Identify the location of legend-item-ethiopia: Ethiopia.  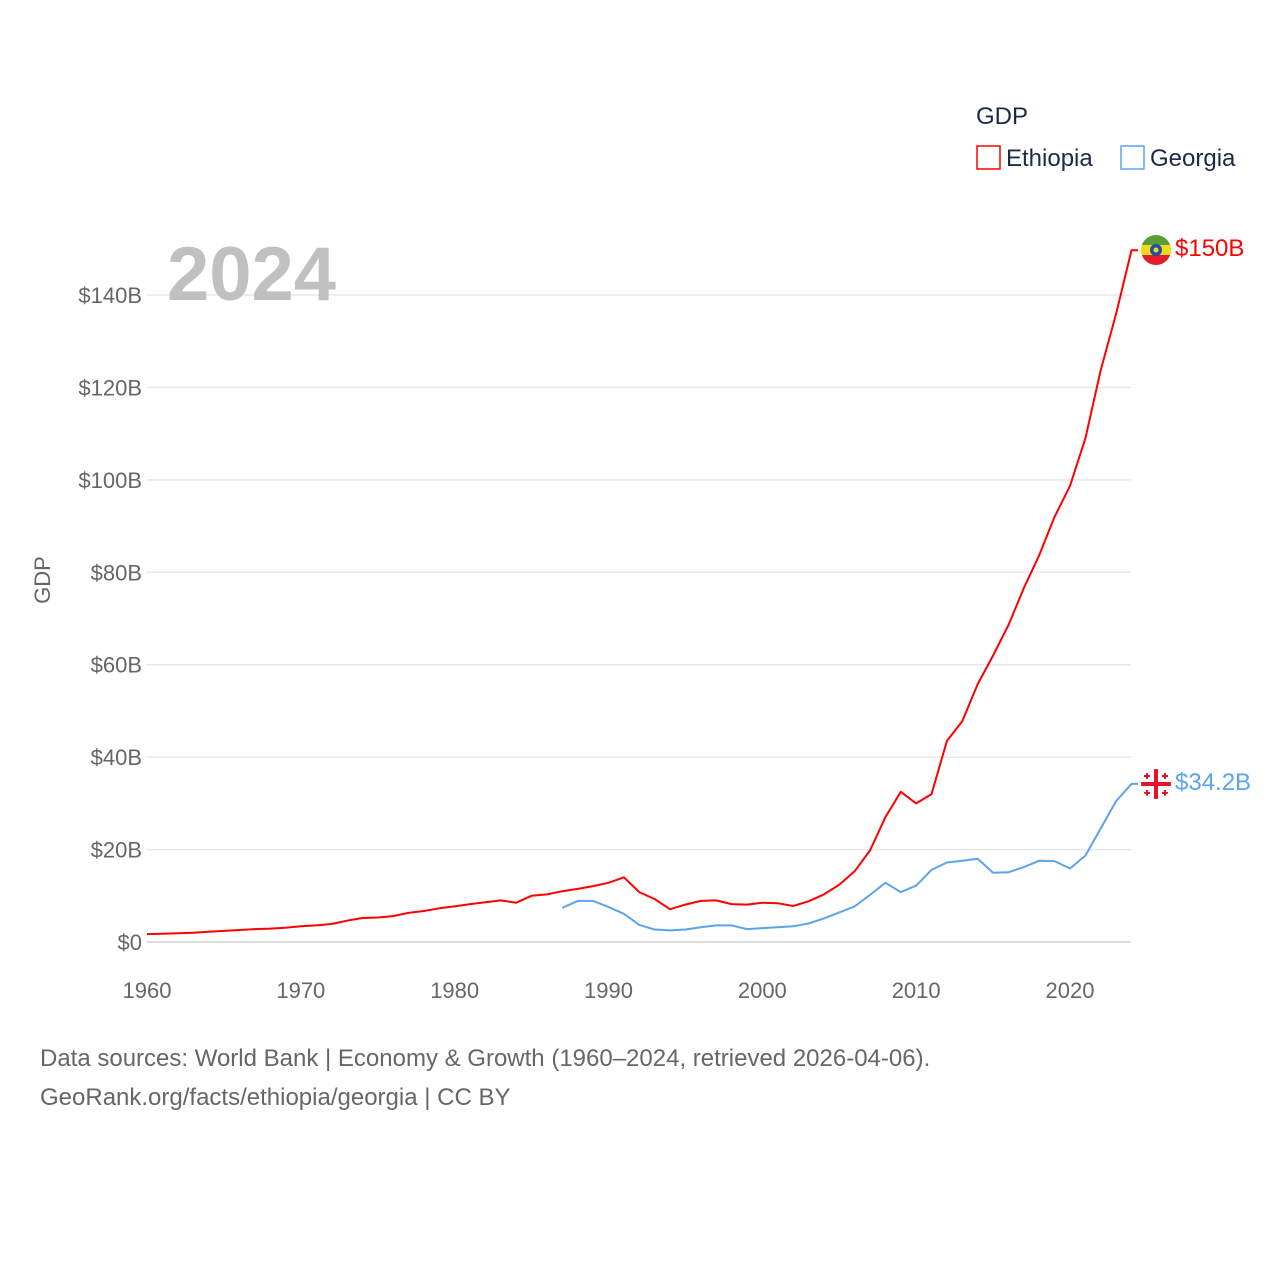
(1034, 158).